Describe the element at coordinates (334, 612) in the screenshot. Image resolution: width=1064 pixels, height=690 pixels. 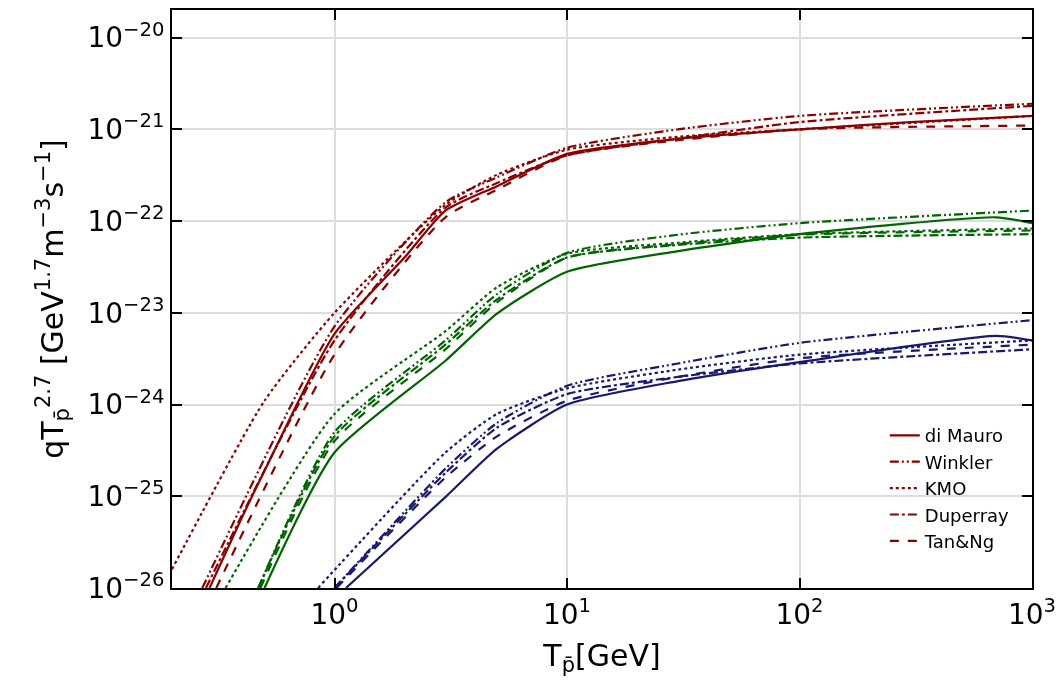
I see `x-tick-label: 10$^{0}$` at that location.